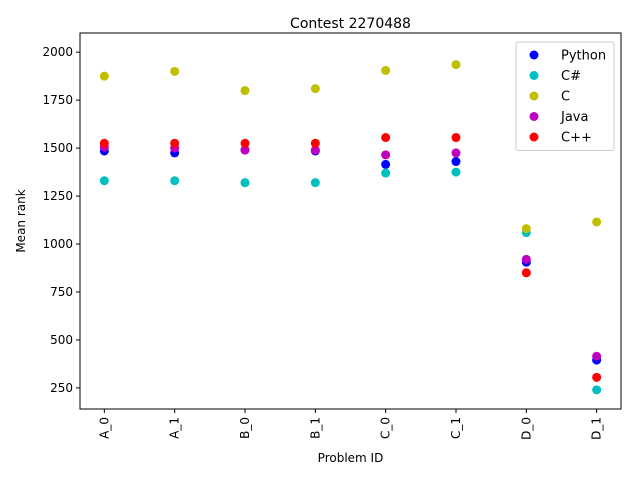 The height and width of the screenshot is (480, 640). Describe the element at coordinates (175, 428) in the screenshot. I see `x-tick-label: A_1` at that location.